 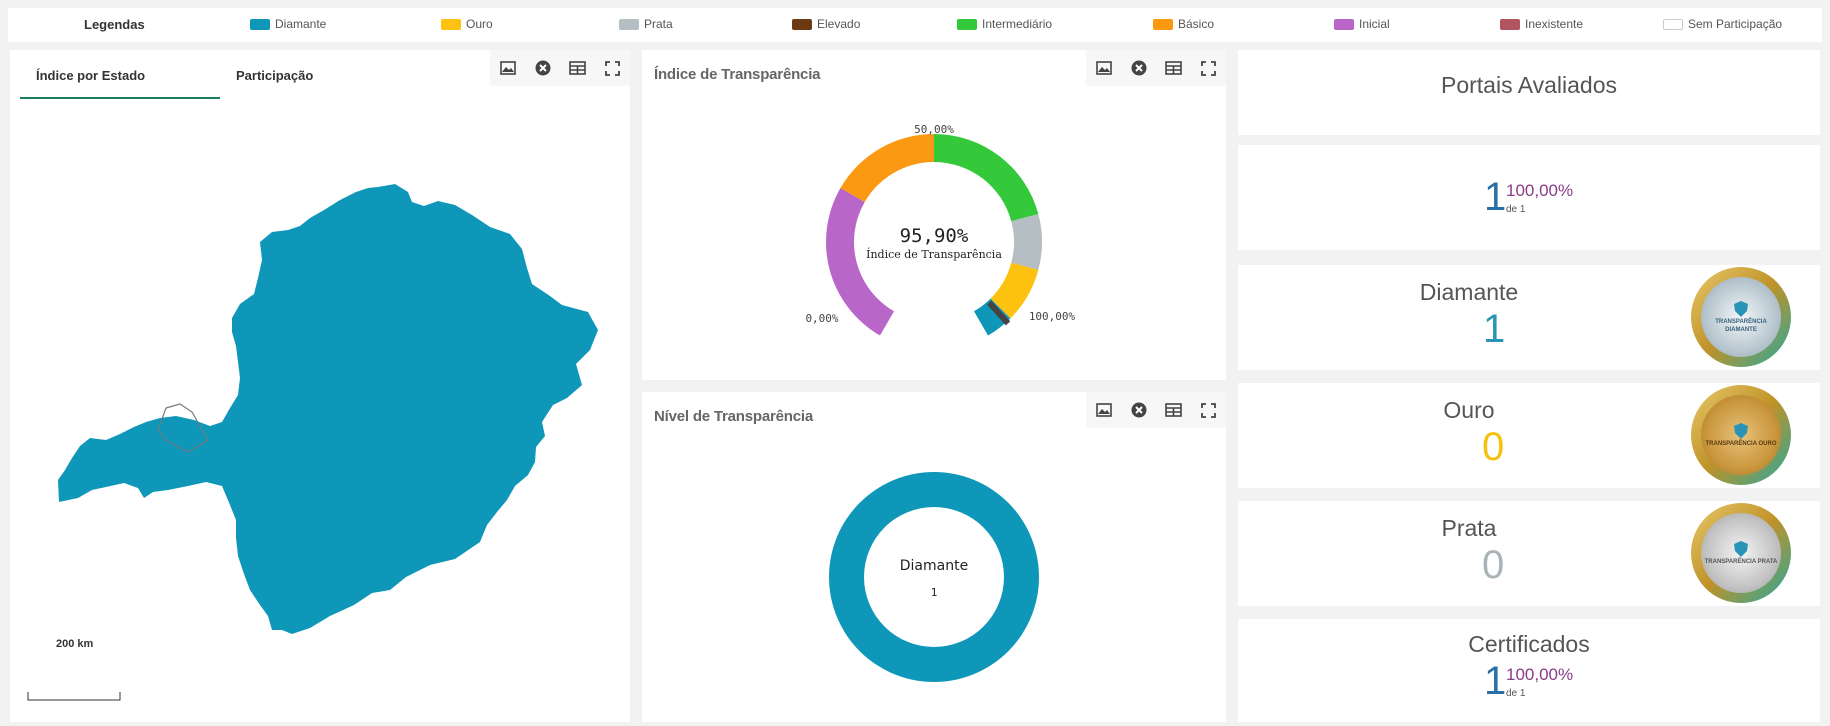 I want to click on certificados-count: 1, so click(x=1495, y=681).